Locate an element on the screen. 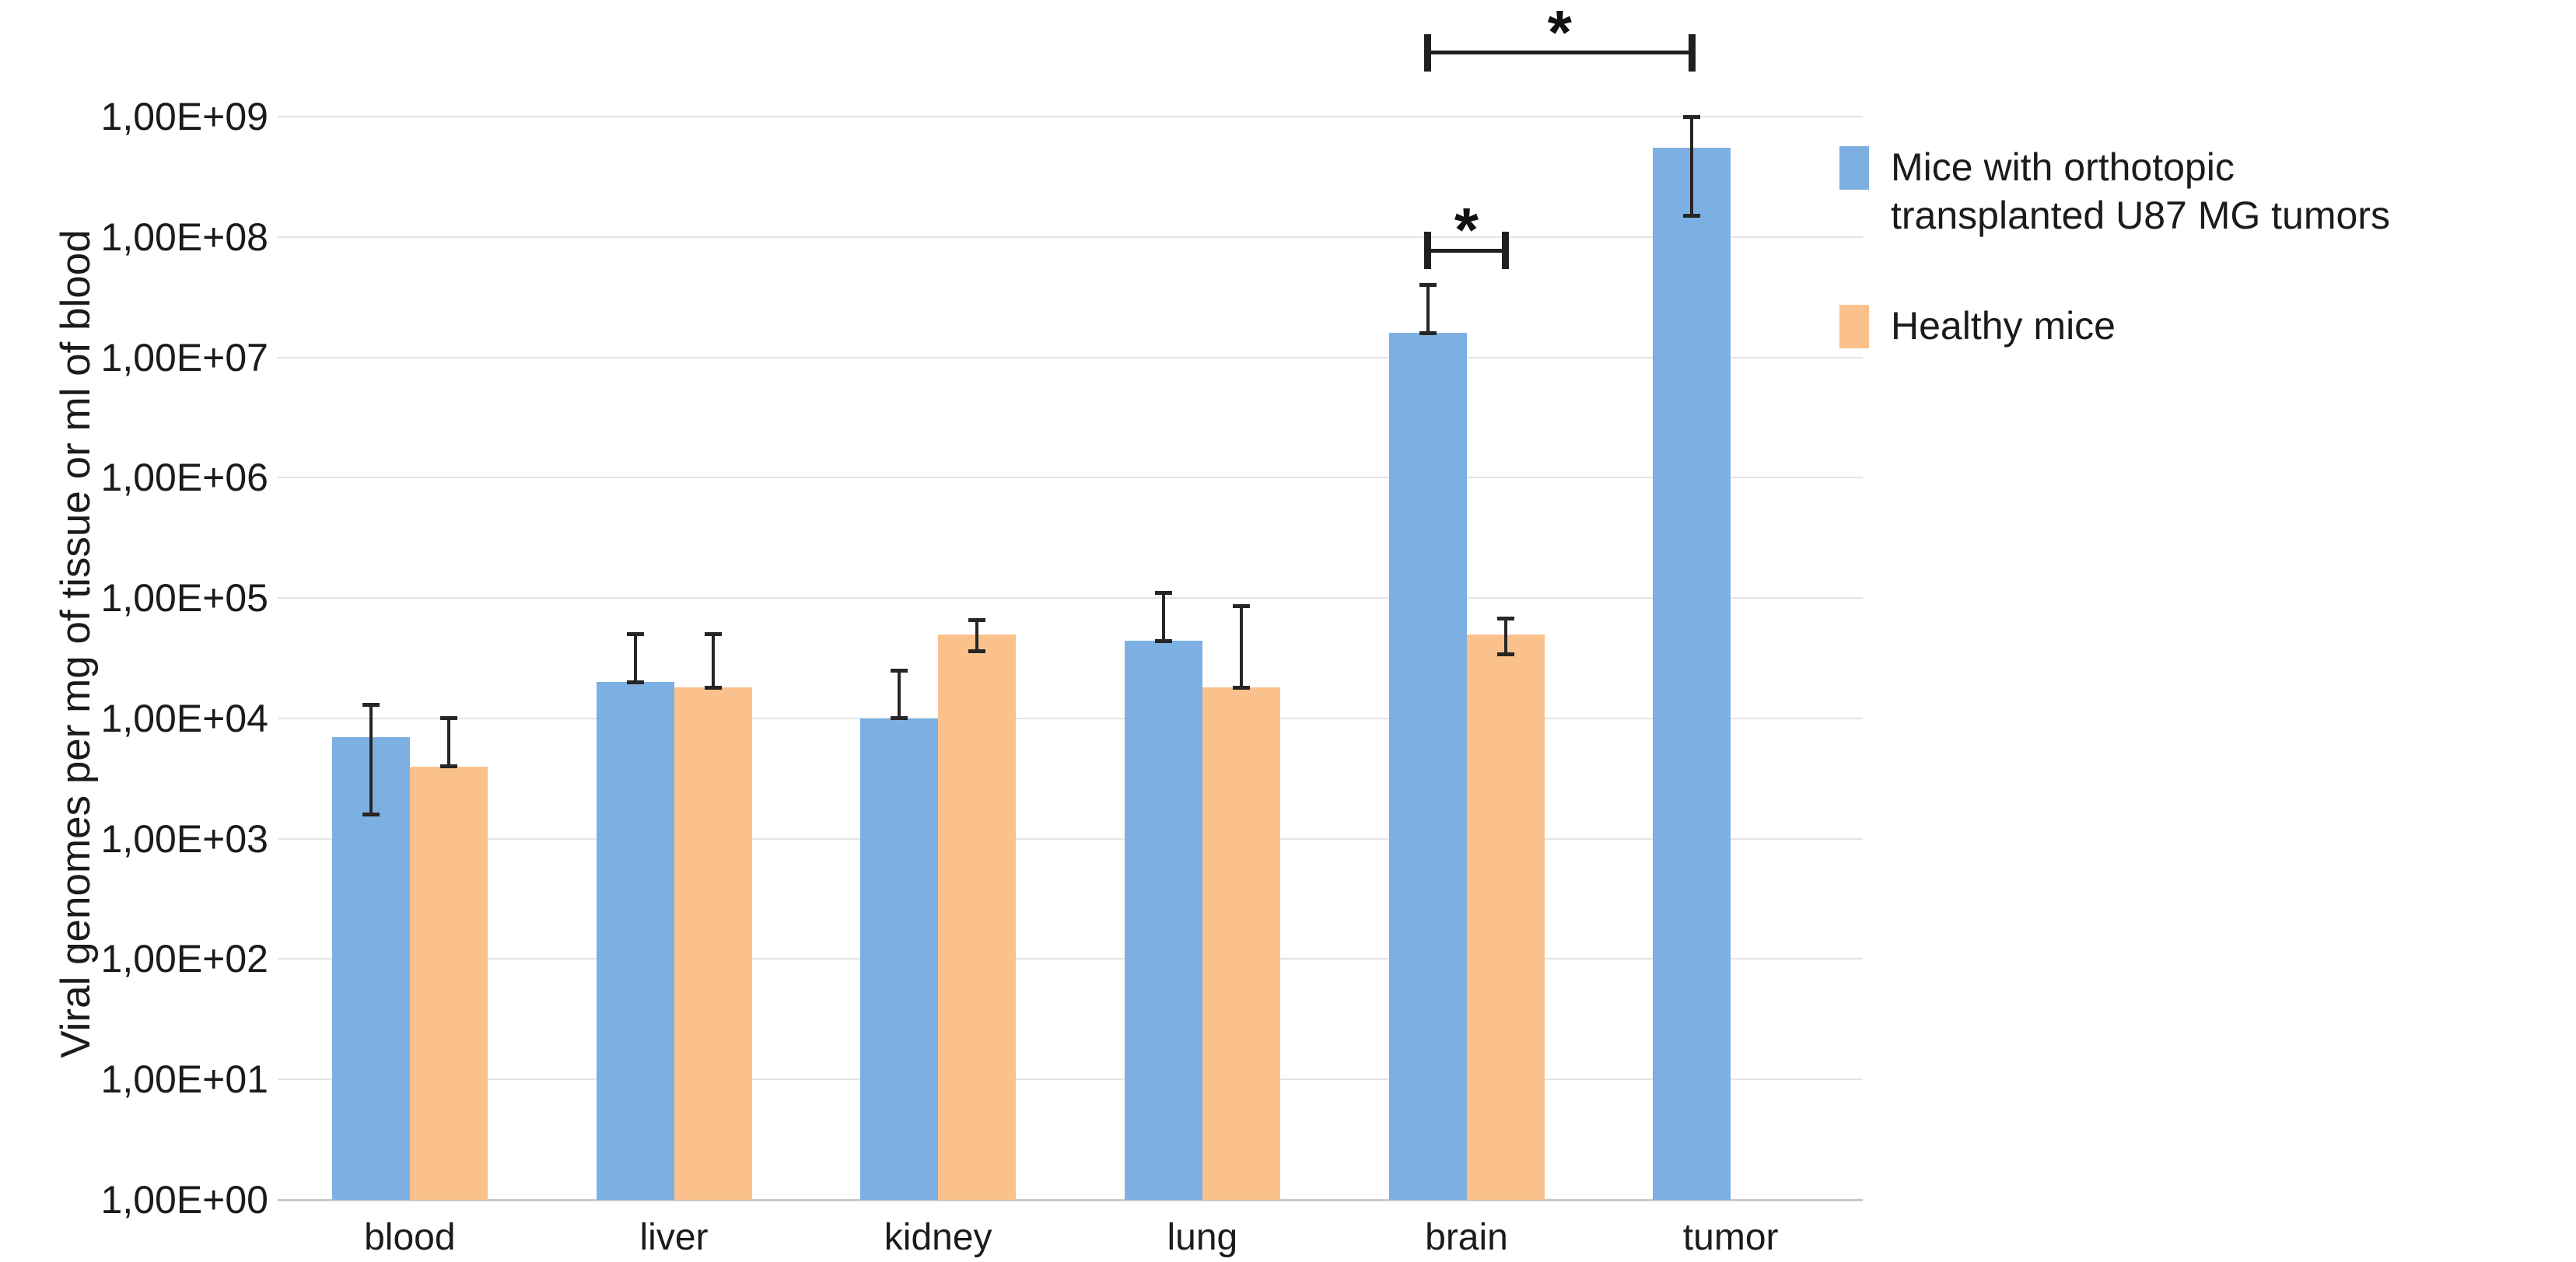 Image resolution: width=2576 pixels, height=1262 pixels. y-tick-label: 1,00E+06 is located at coordinates (184, 478).